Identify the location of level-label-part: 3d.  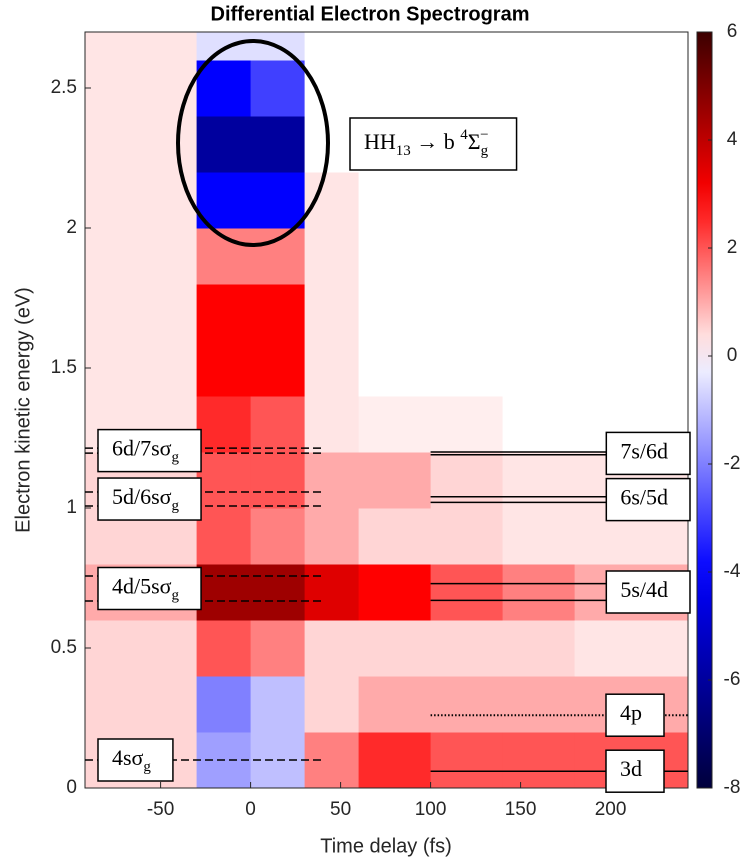
(631, 768).